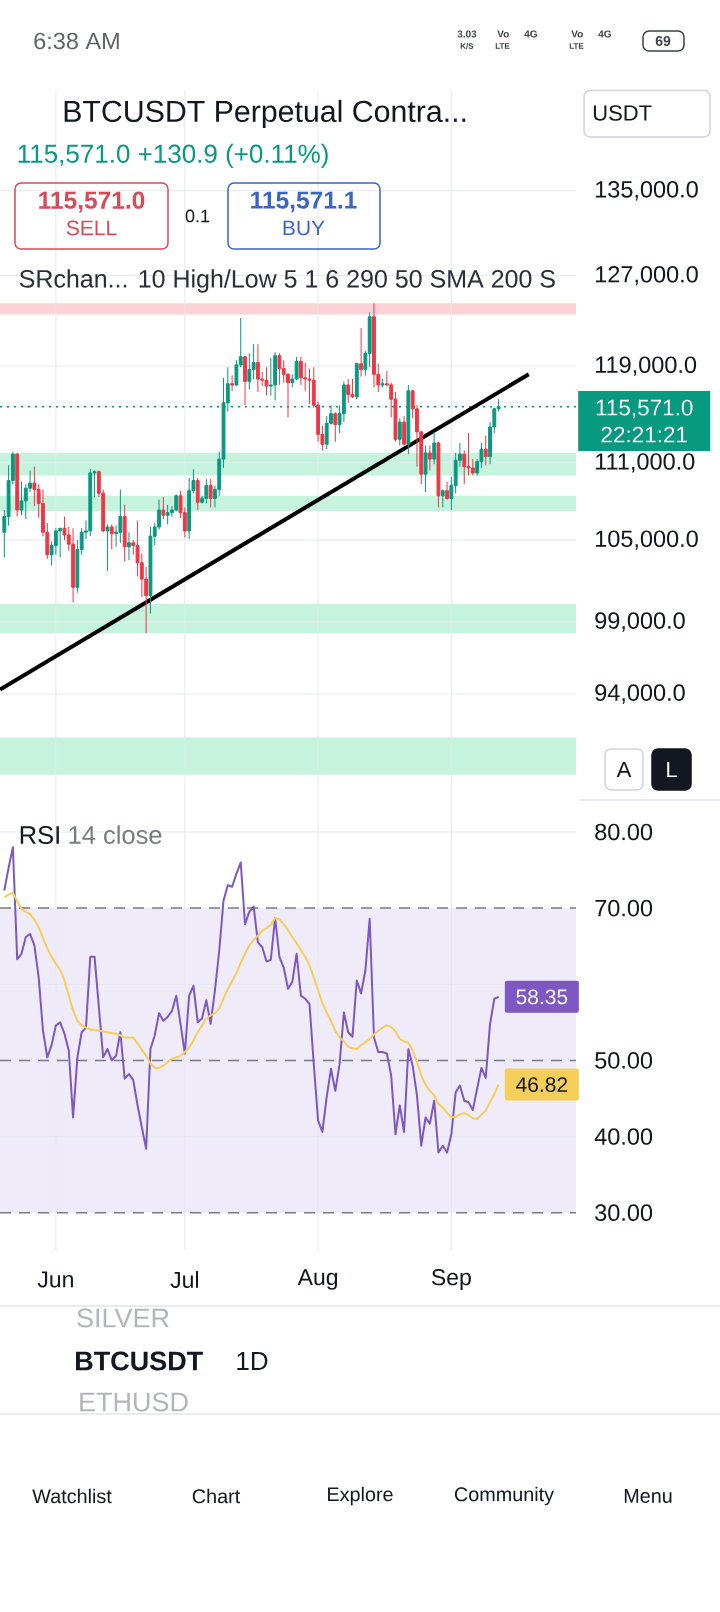 The width and height of the screenshot is (720, 1612). I want to click on text: Menu, so click(648, 1496).